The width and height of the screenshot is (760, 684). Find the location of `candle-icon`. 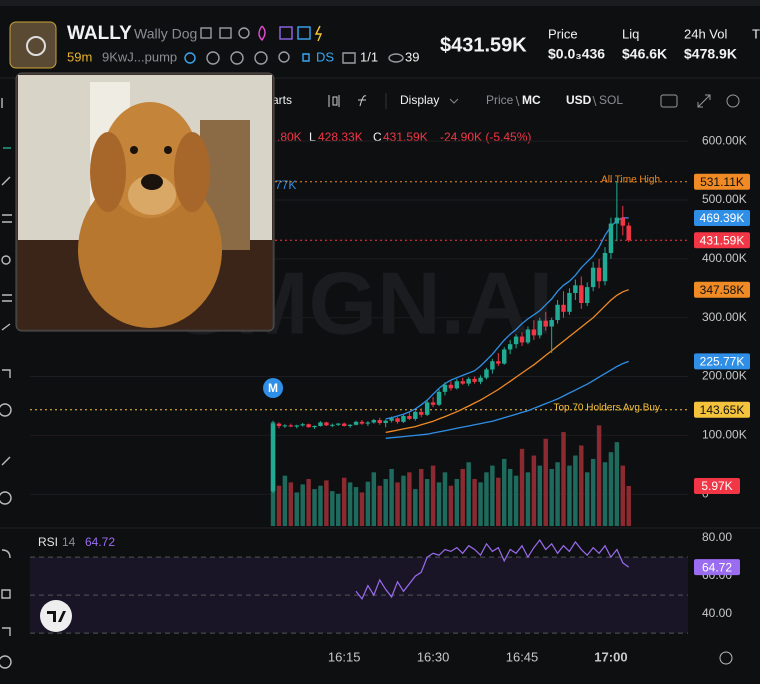

candle-icon is located at coordinates (334, 101).